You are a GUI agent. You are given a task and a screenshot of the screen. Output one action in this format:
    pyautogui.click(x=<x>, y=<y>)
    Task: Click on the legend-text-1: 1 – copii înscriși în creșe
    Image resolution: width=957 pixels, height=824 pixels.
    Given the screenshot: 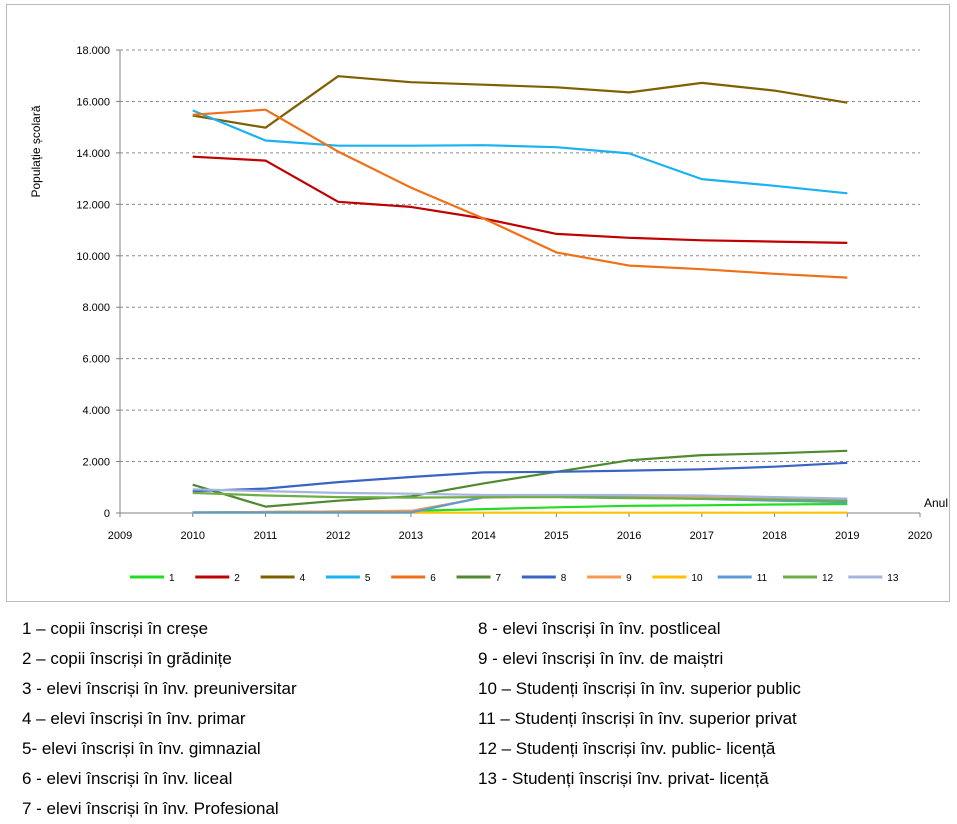 What is the action you would take?
    pyautogui.click(x=115, y=628)
    